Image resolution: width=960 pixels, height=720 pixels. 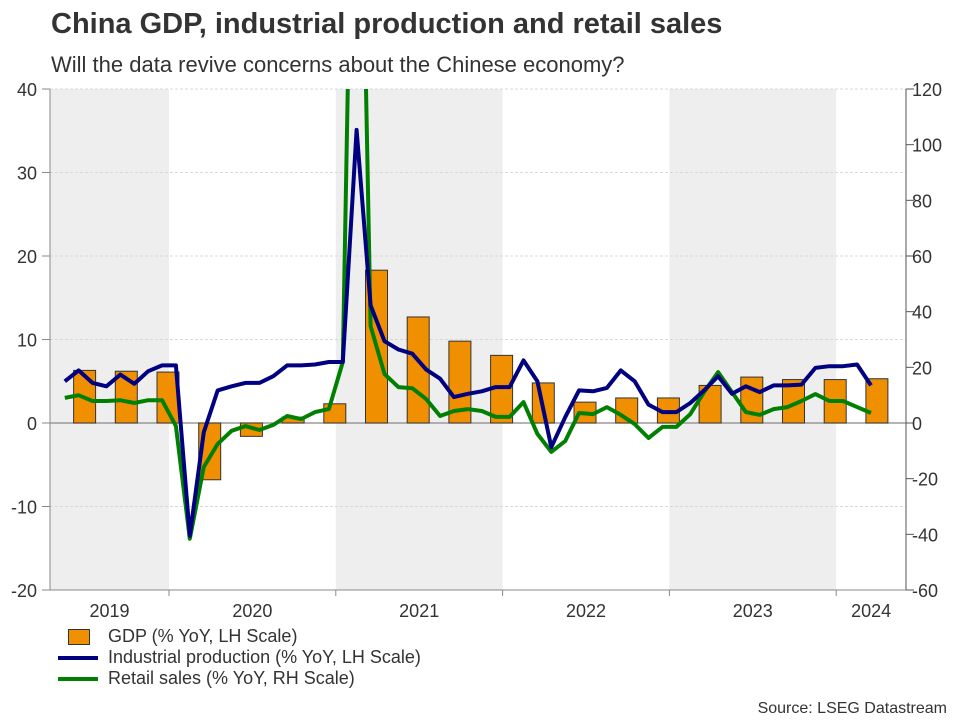 I want to click on source-note: Source: LSEG Datastream, so click(x=852, y=708).